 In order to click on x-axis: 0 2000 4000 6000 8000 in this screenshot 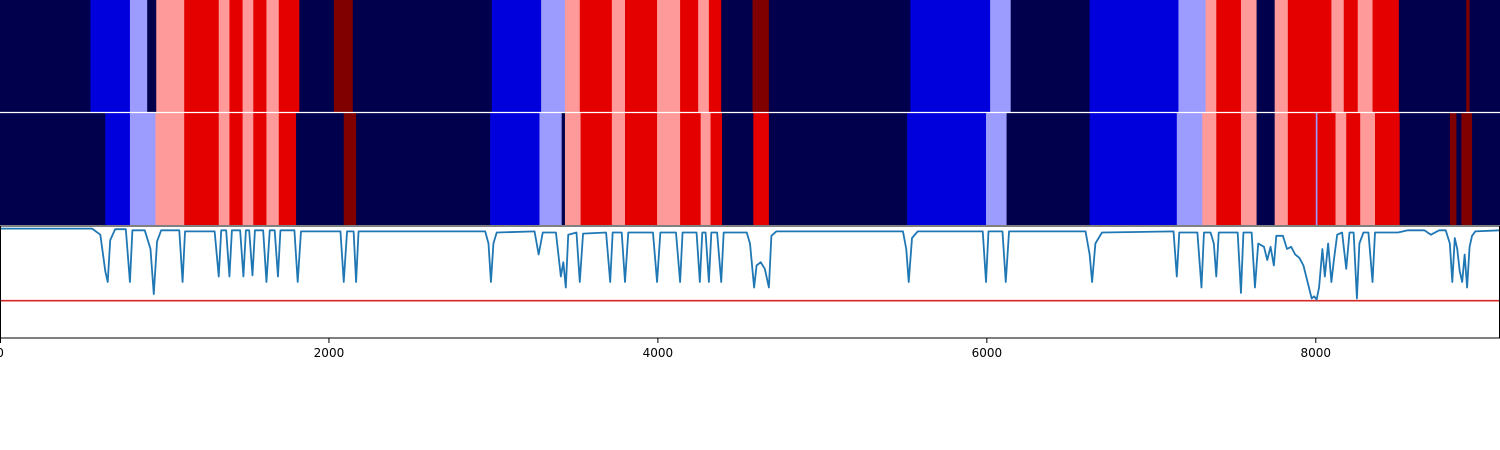, I will do `click(665, 349)`.